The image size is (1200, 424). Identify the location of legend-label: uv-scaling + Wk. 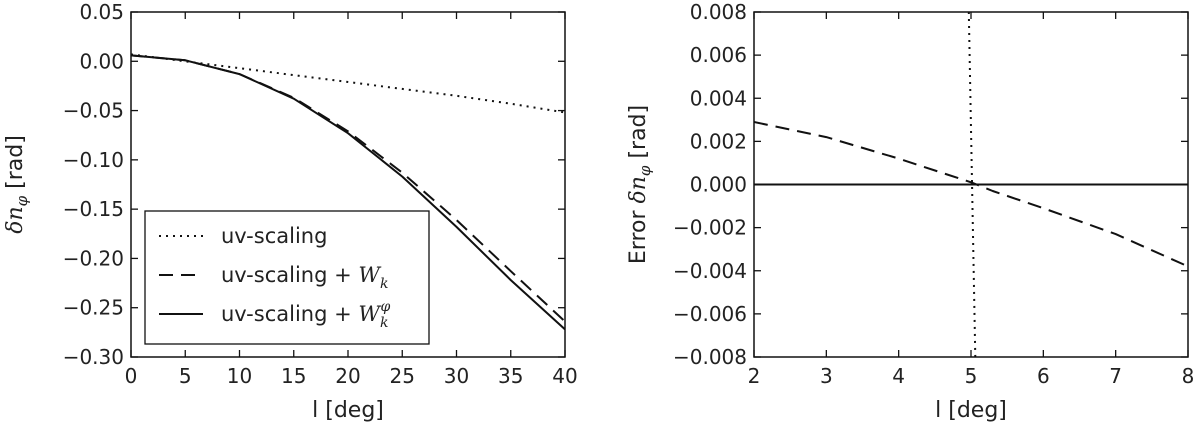
(304, 277).